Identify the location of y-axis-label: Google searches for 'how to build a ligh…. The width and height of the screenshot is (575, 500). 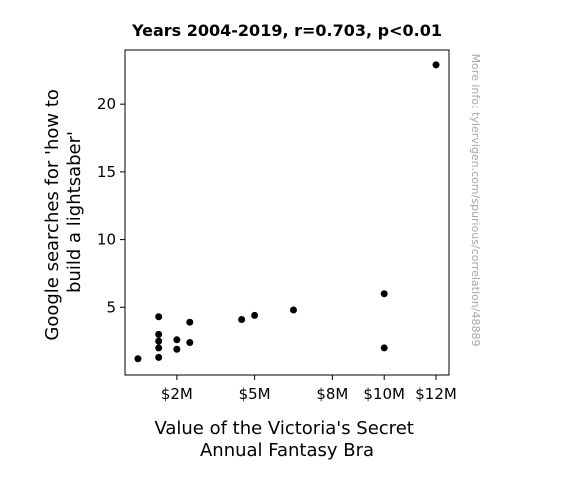
(63, 211).